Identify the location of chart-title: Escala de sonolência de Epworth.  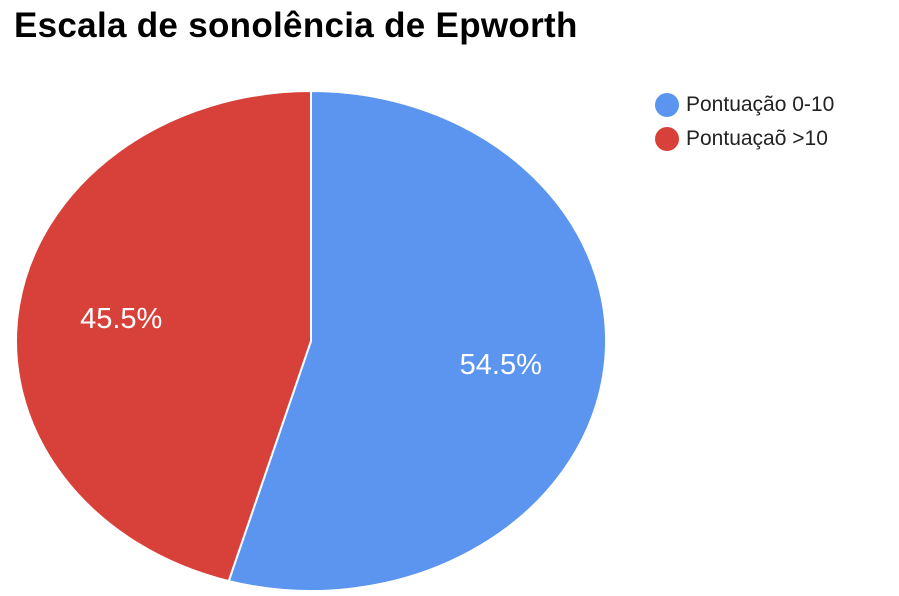
(296, 25).